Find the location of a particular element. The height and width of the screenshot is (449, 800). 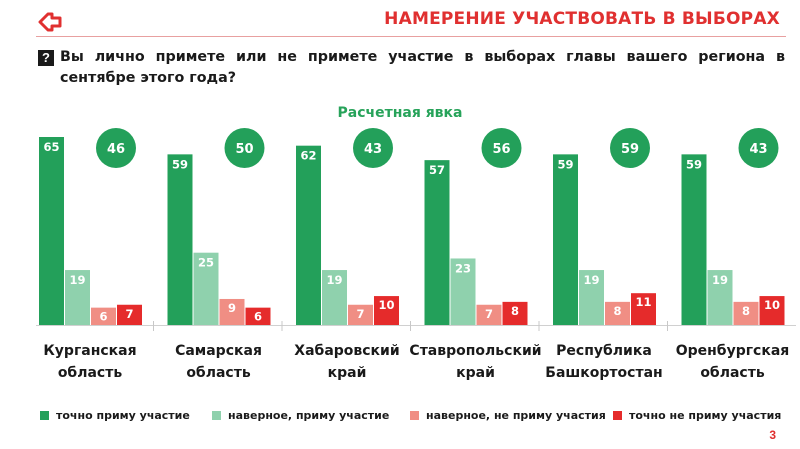

page-number: 3 is located at coordinates (772, 435).